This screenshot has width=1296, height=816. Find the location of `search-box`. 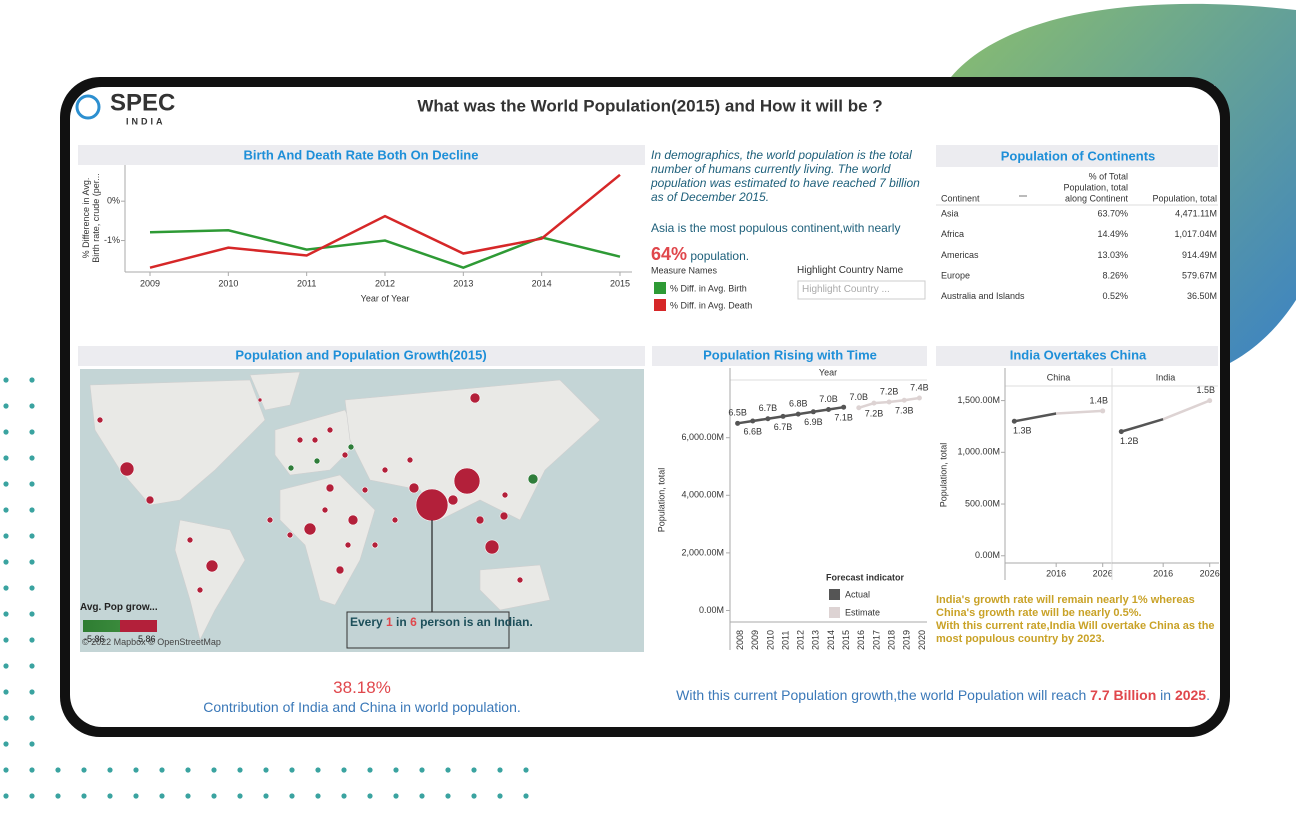

search-box is located at coordinates (861, 290).